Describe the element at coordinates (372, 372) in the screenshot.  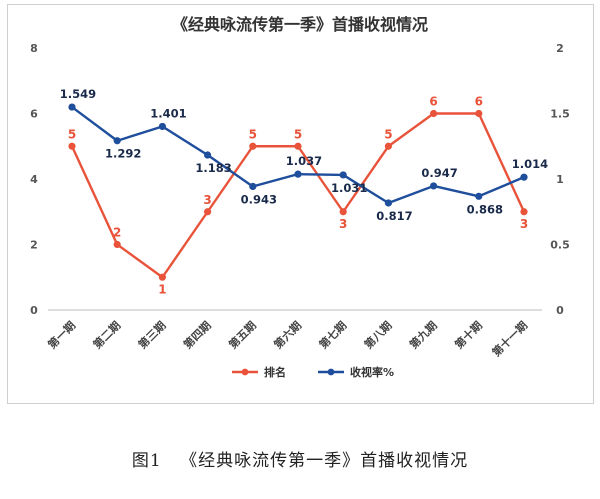
I see `legend-label: 收视率%` at that location.